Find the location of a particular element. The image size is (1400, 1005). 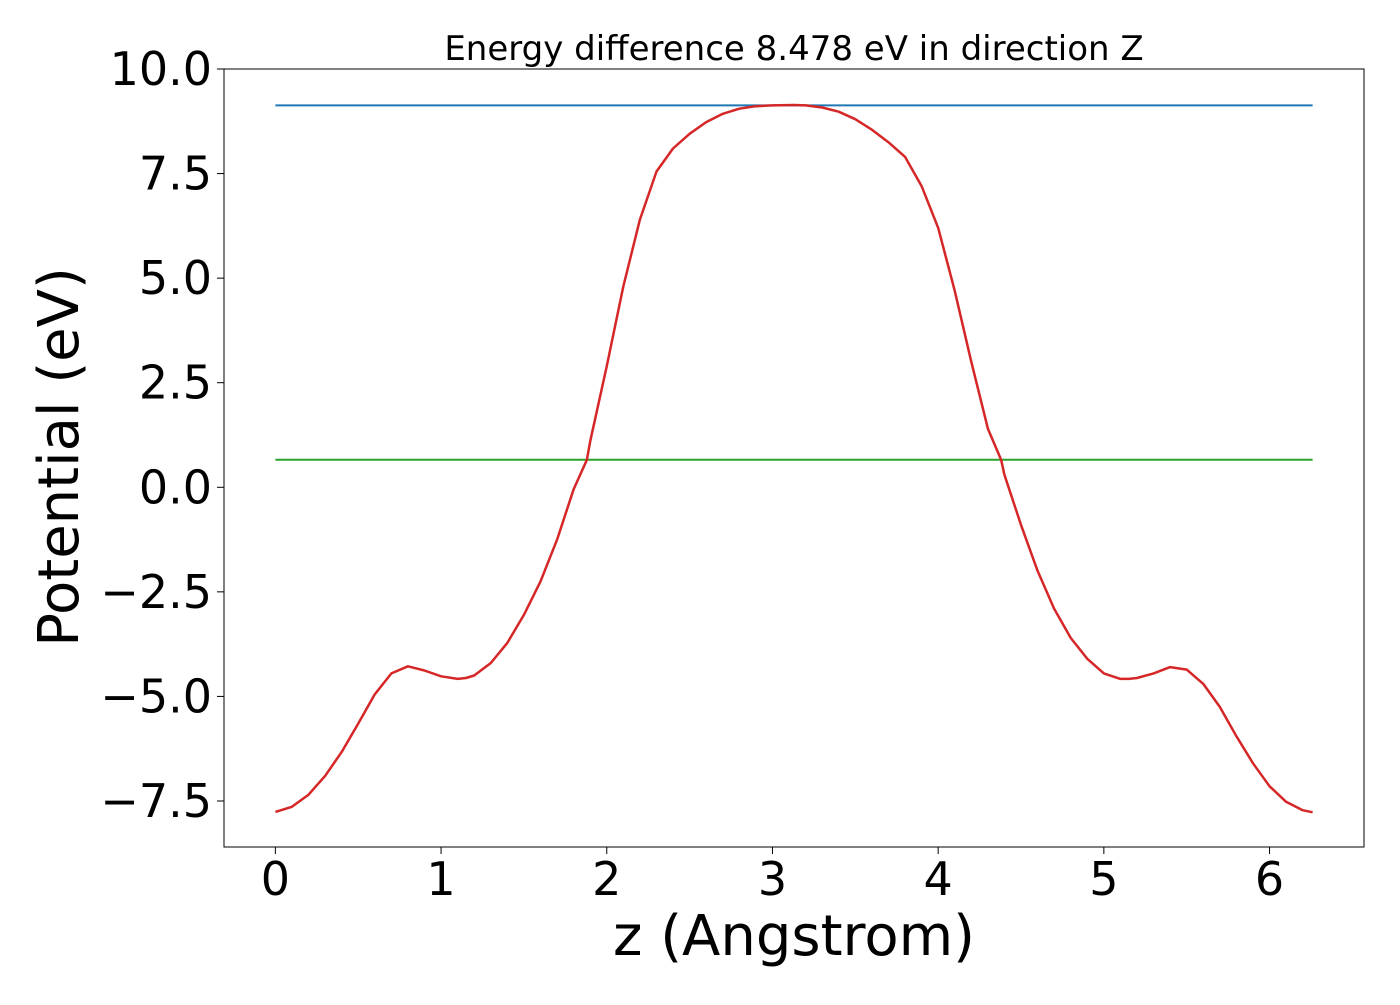

x-tick-label: 6 is located at coordinates (1269, 879).